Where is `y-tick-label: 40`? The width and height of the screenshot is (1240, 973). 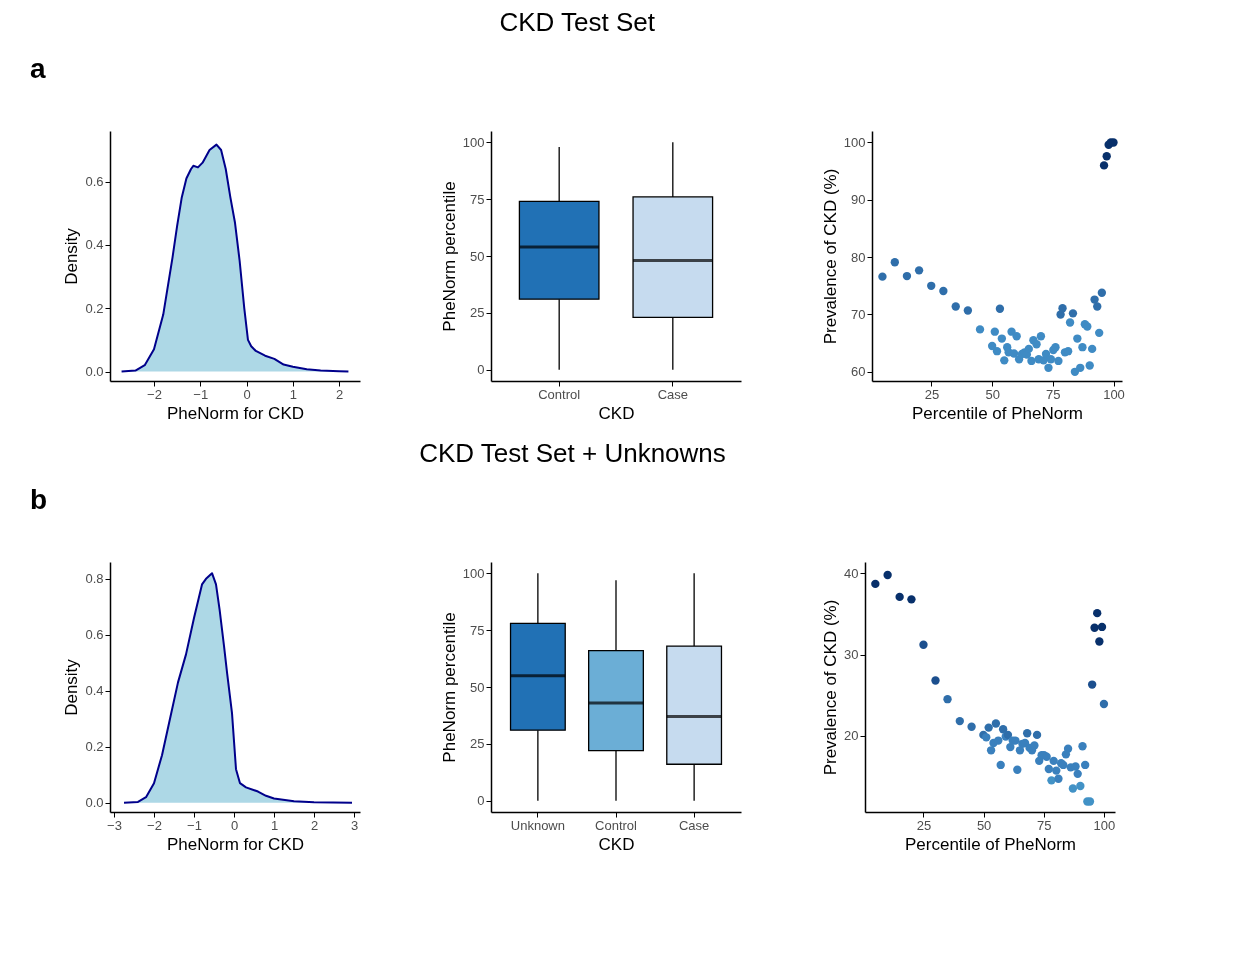 y-tick-label: 40 is located at coordinates (851, 573).